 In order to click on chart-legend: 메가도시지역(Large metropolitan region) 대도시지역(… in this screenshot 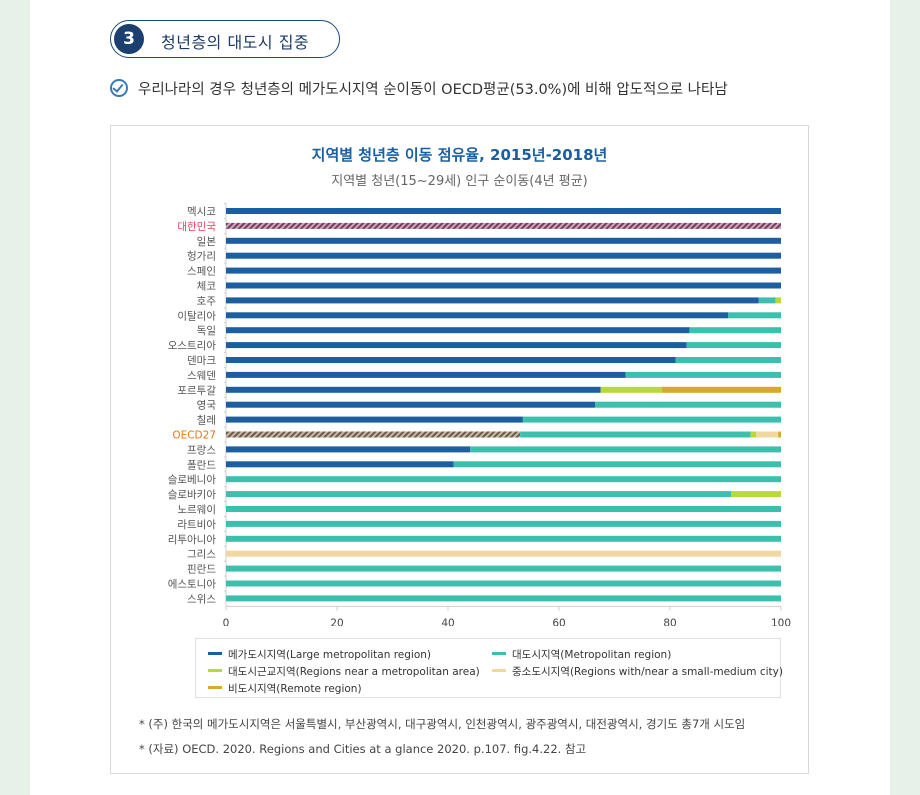, I will do `click(489, 668)`.